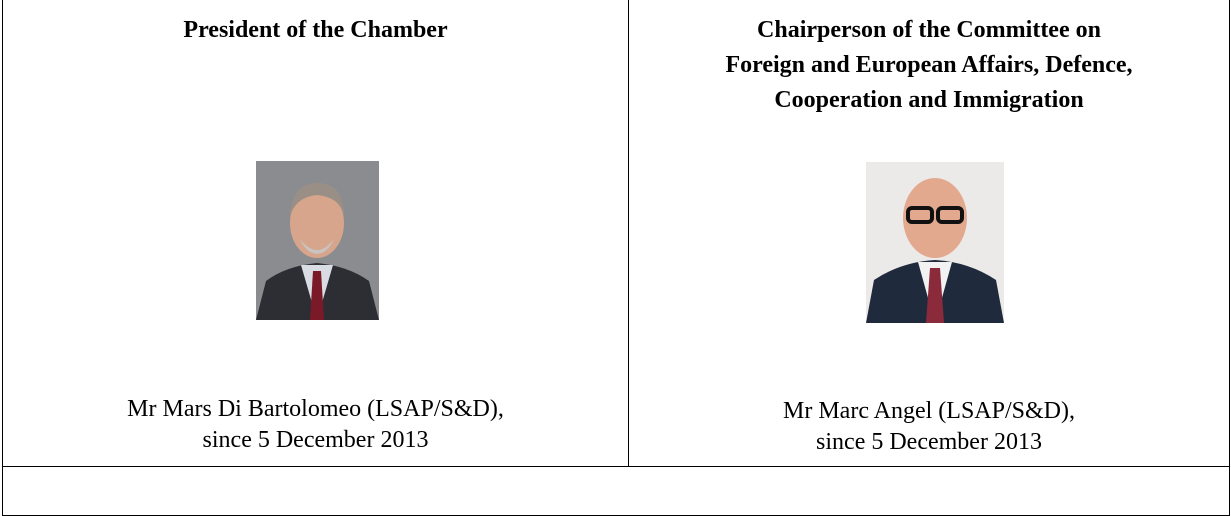 This screenshot has width=1231, height=516. Describe the element at coordinates (929, 411) in the screenshot. I see `person-name: Mr Marc Angel (LSAP/S&D),` at that location.